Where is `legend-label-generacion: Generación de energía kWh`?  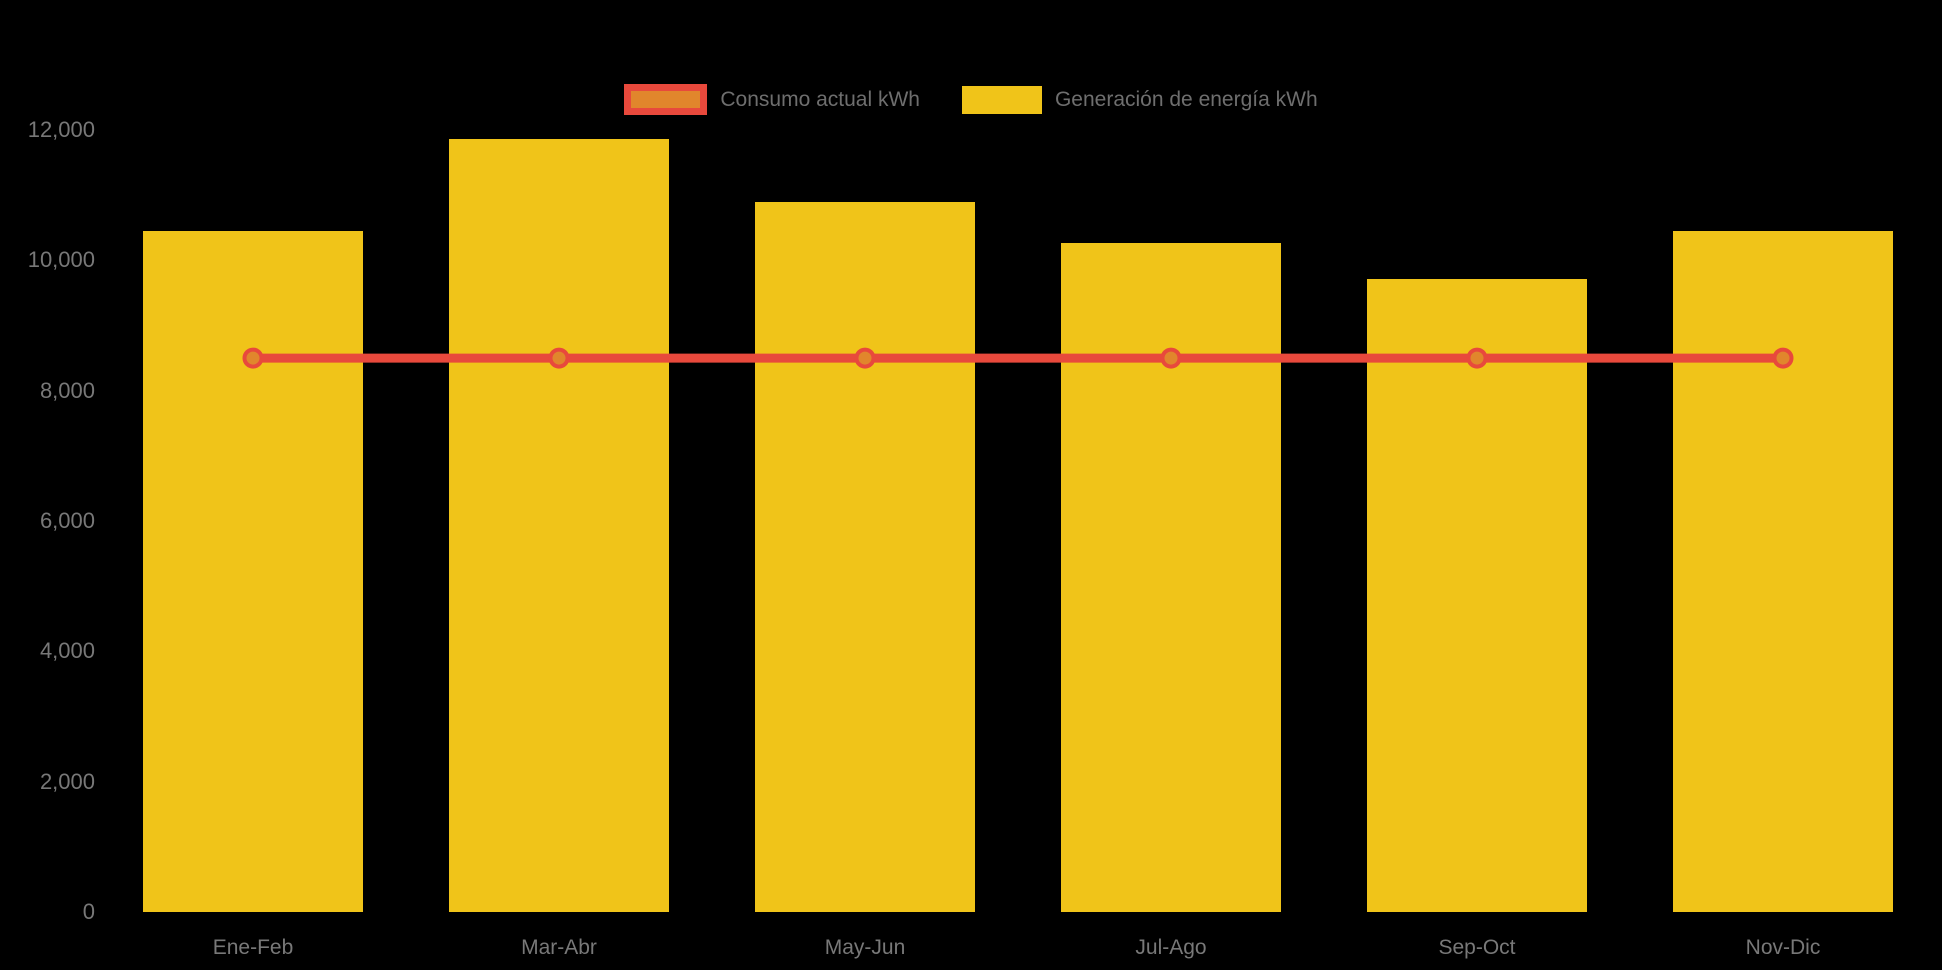 legend-label-generacion: Generación de energía kWh is located at coordinates (1186, 99).